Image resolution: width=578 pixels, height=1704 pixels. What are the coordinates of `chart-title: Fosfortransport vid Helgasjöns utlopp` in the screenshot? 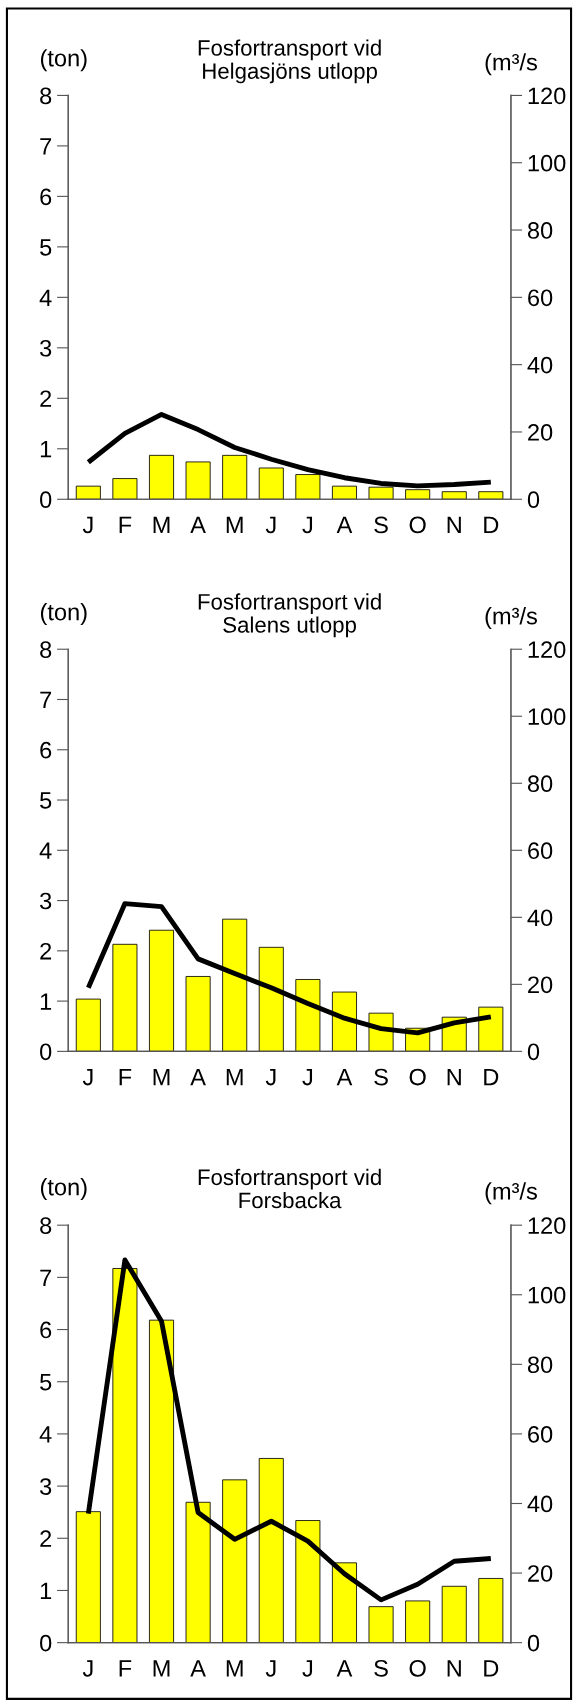 It's located at (289, 61).